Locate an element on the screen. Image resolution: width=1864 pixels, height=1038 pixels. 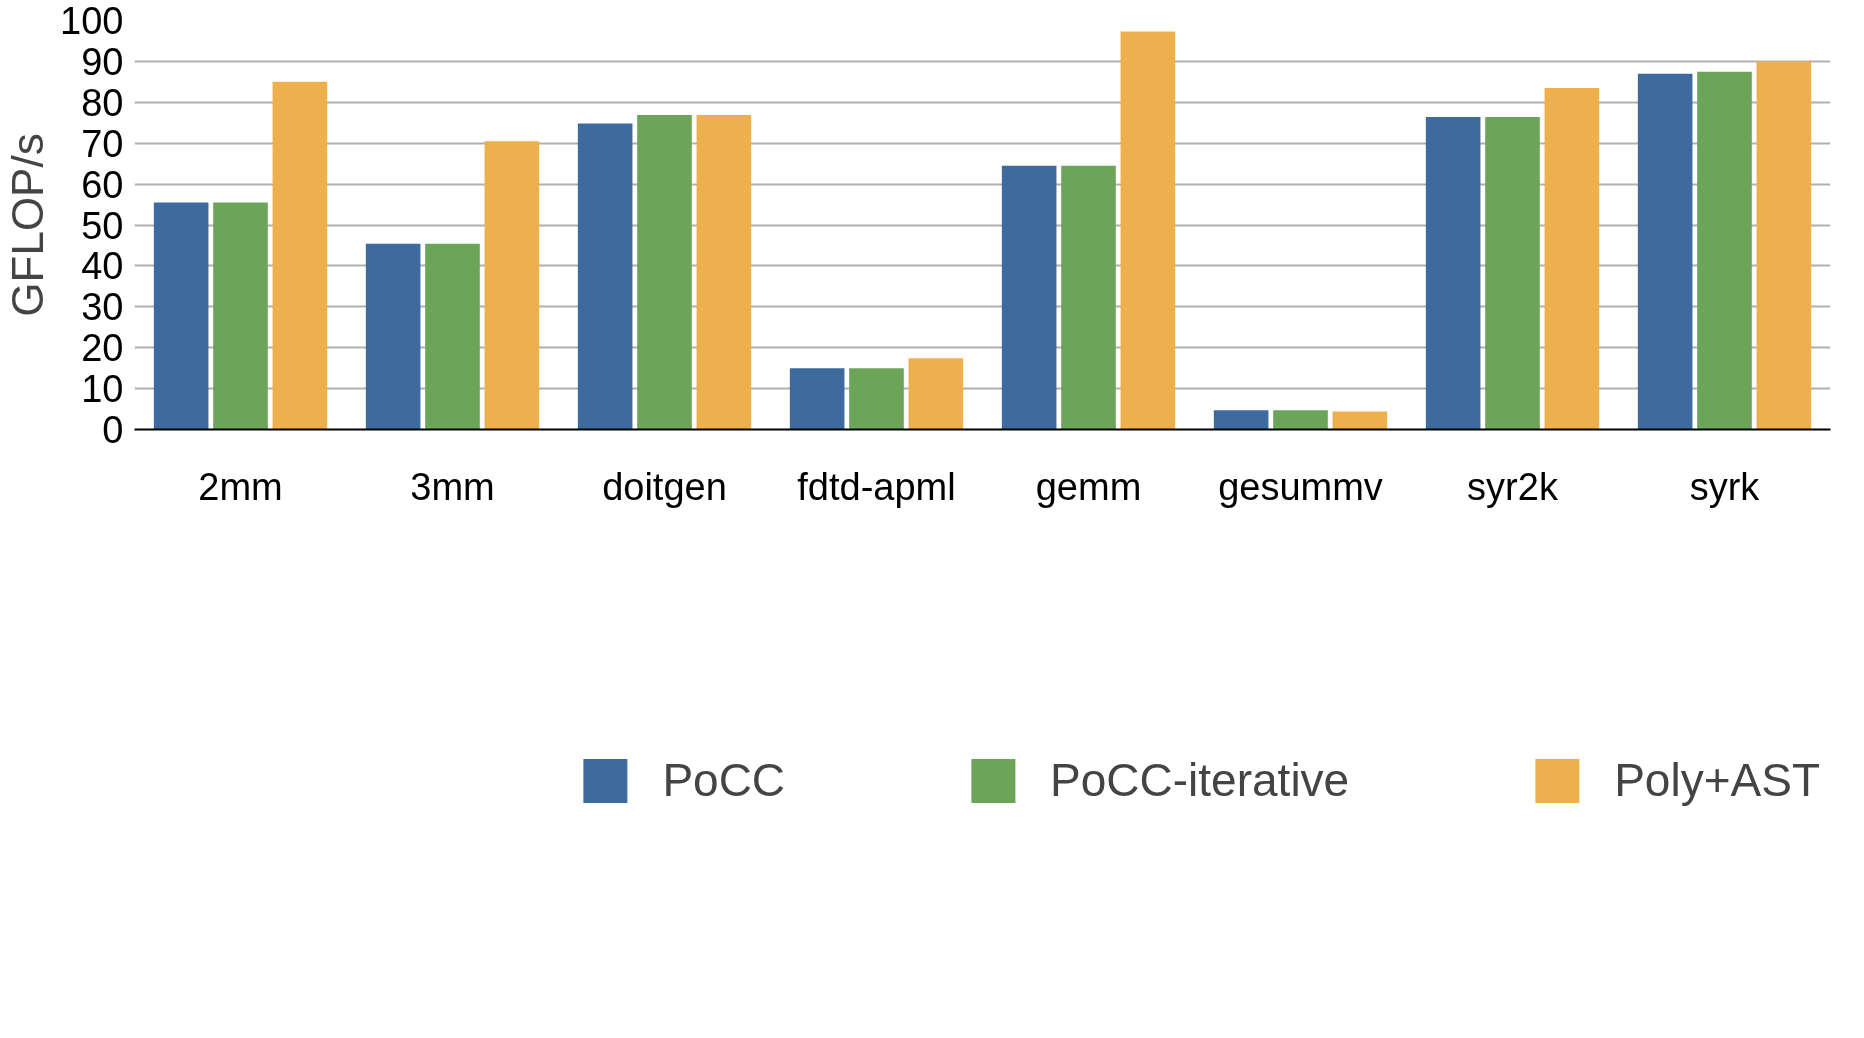
x-tick-label: syrk is located at coordinates (1725, 486).